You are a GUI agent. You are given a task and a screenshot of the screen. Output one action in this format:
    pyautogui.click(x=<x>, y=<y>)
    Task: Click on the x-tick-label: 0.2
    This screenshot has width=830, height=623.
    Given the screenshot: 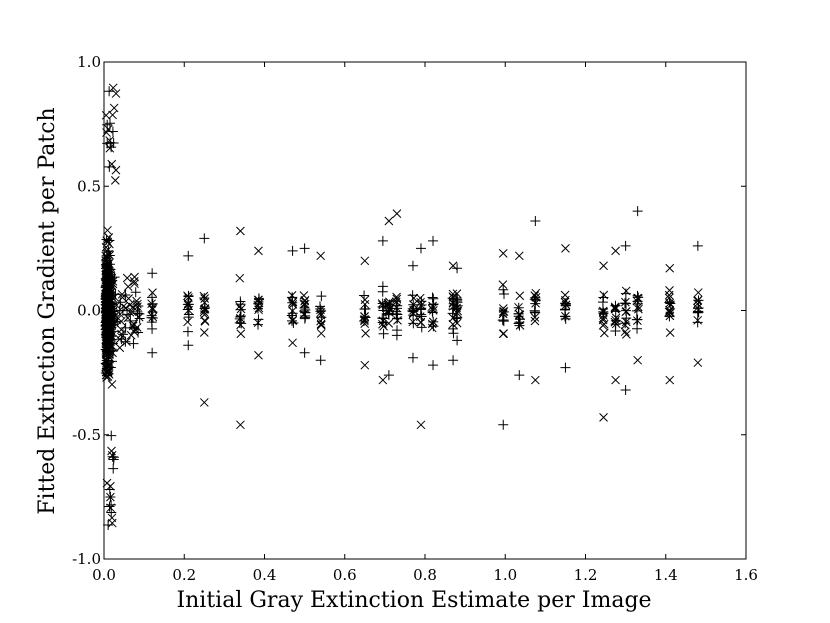 What is the action you would take?
    pyautogui.click(x=184, y=575)
    